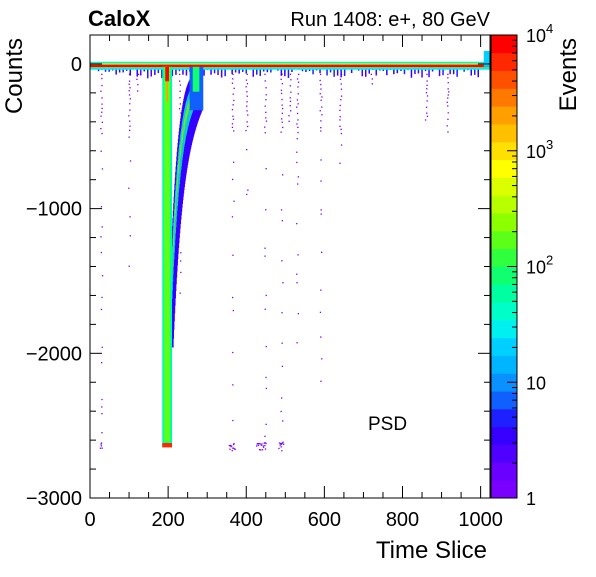 The height and width of the screenshot is (577, 596). I want to click on y-tick-label: −2000, so click(54, 354).